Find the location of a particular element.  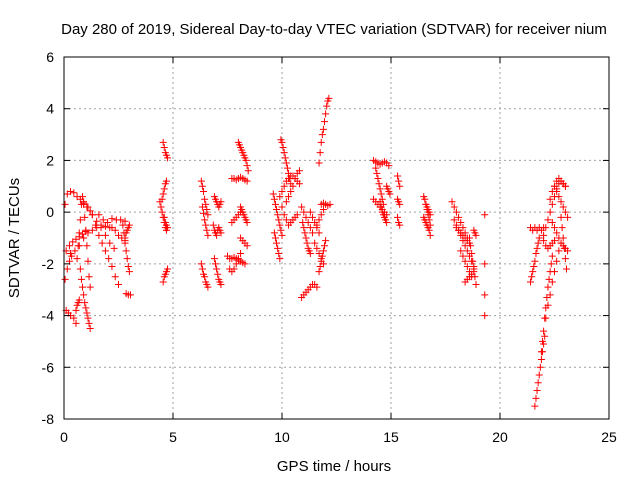

series-s67 is located at coordinates (485, 265).